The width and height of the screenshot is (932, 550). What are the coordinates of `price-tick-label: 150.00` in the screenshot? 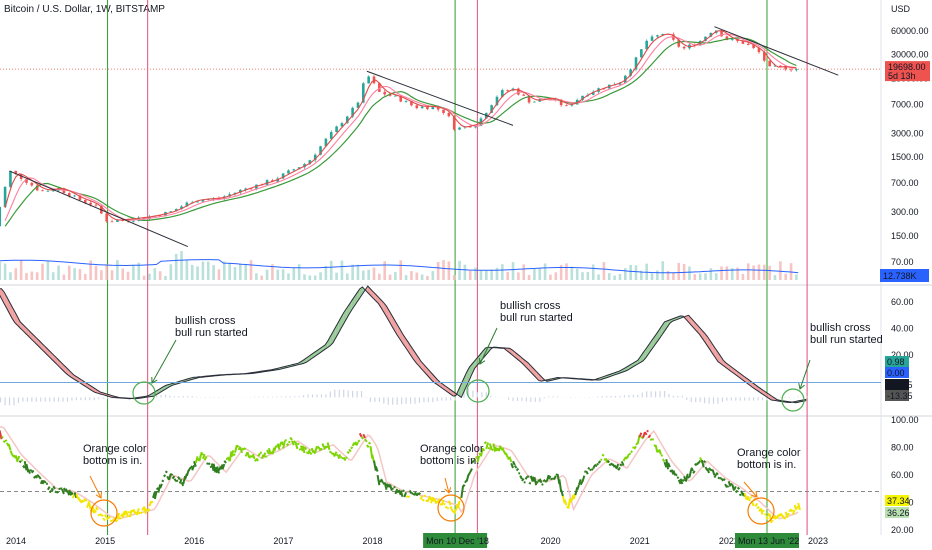 It's located at (905, 236).